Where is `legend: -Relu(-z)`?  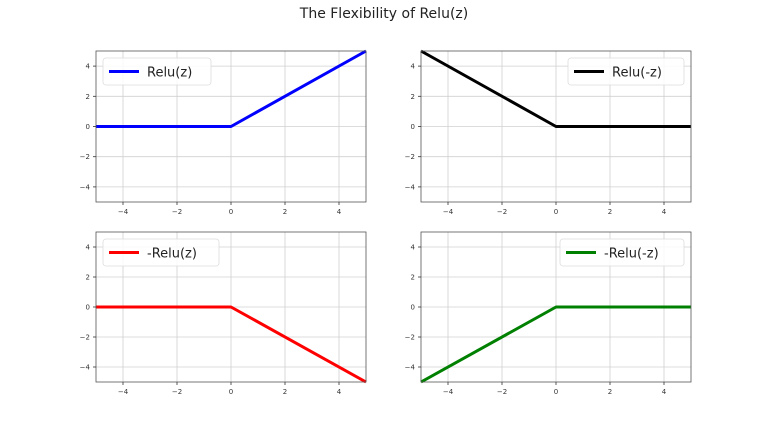 legend: -Relu(-z) is located at coordinates (622, 252).